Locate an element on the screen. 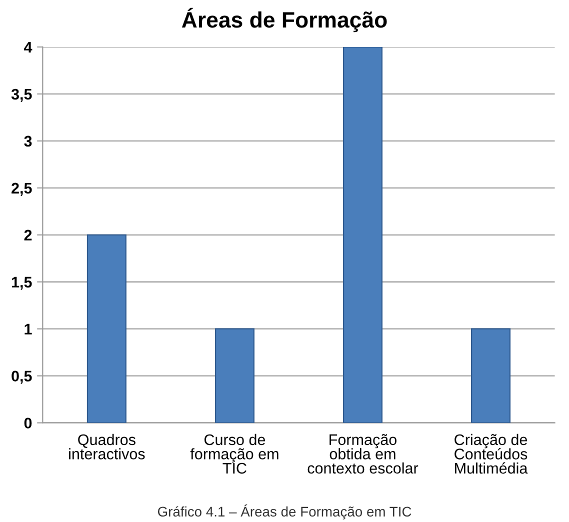 The image size is (569, 522). y-tick-label: 3,5 is located at coordinates (21, 95).